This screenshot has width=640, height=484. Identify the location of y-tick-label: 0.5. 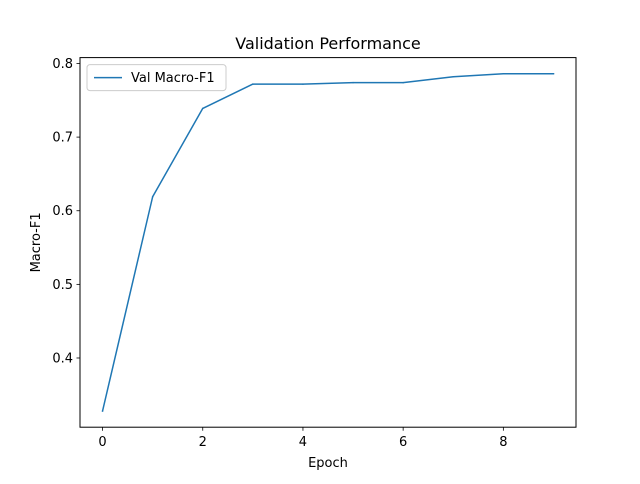
(62, 285).